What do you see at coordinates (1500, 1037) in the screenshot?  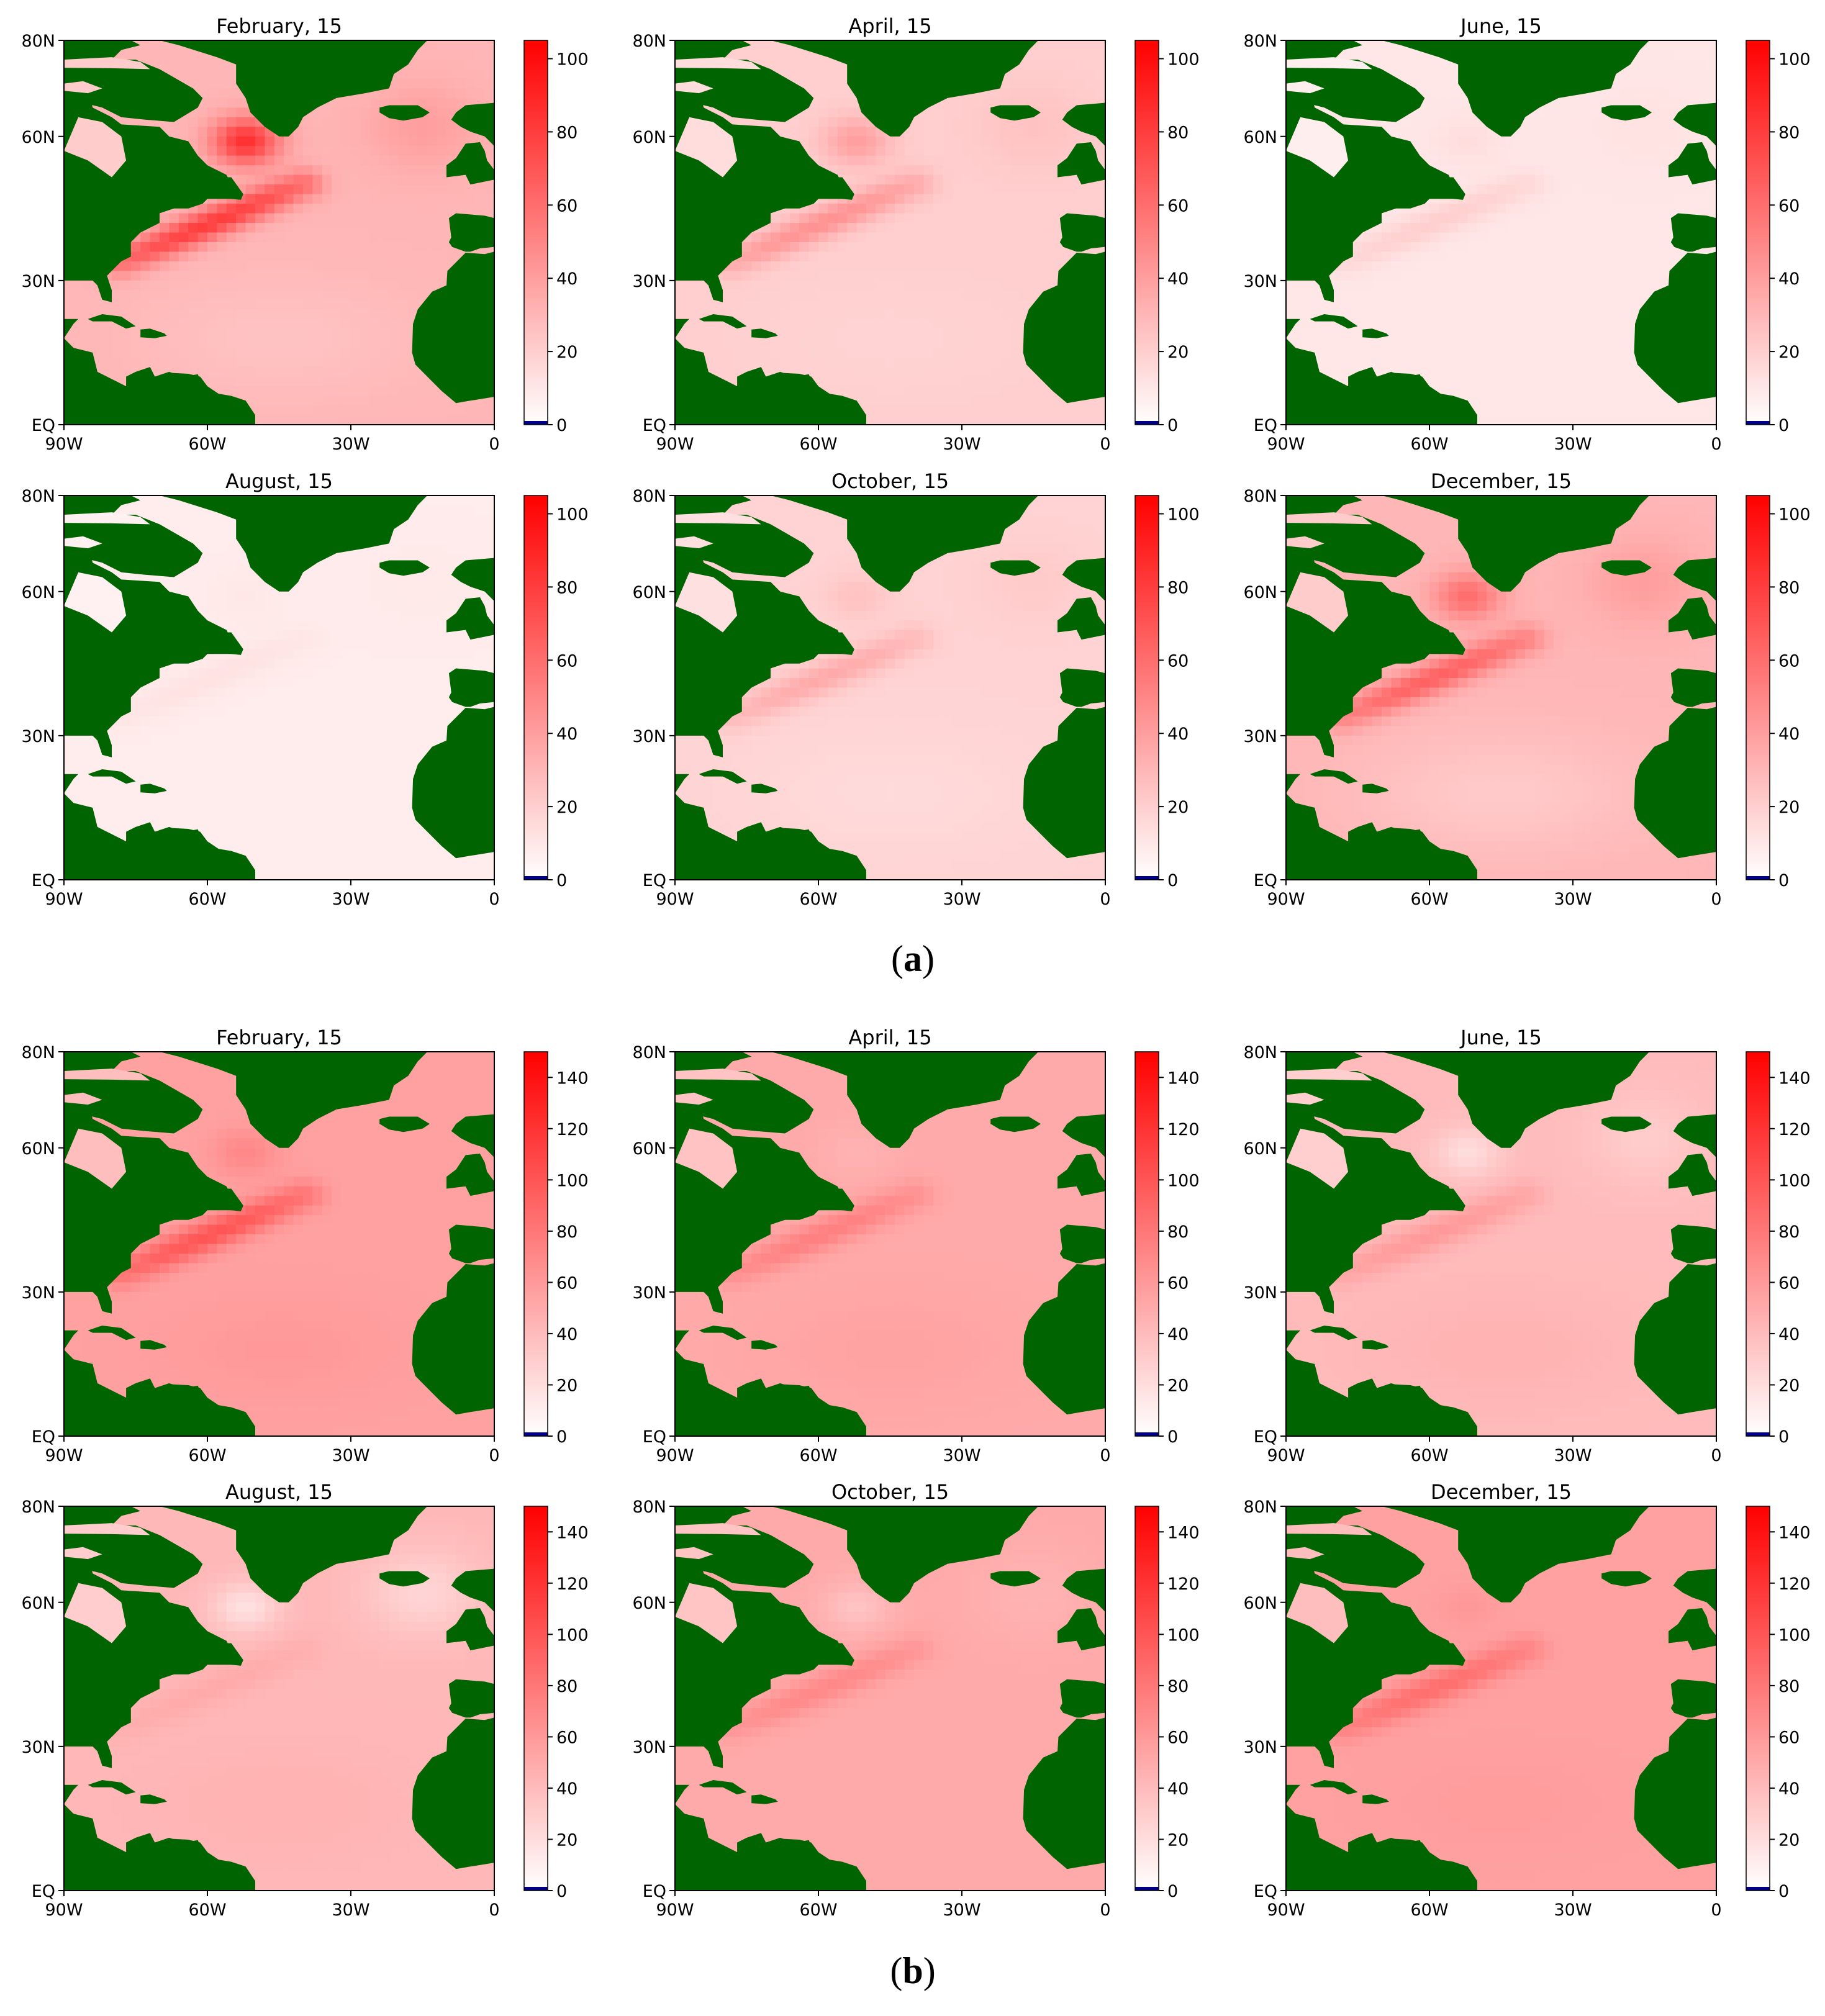 I see `panel-title: June, 15` at bounding box center [1500, 1037].